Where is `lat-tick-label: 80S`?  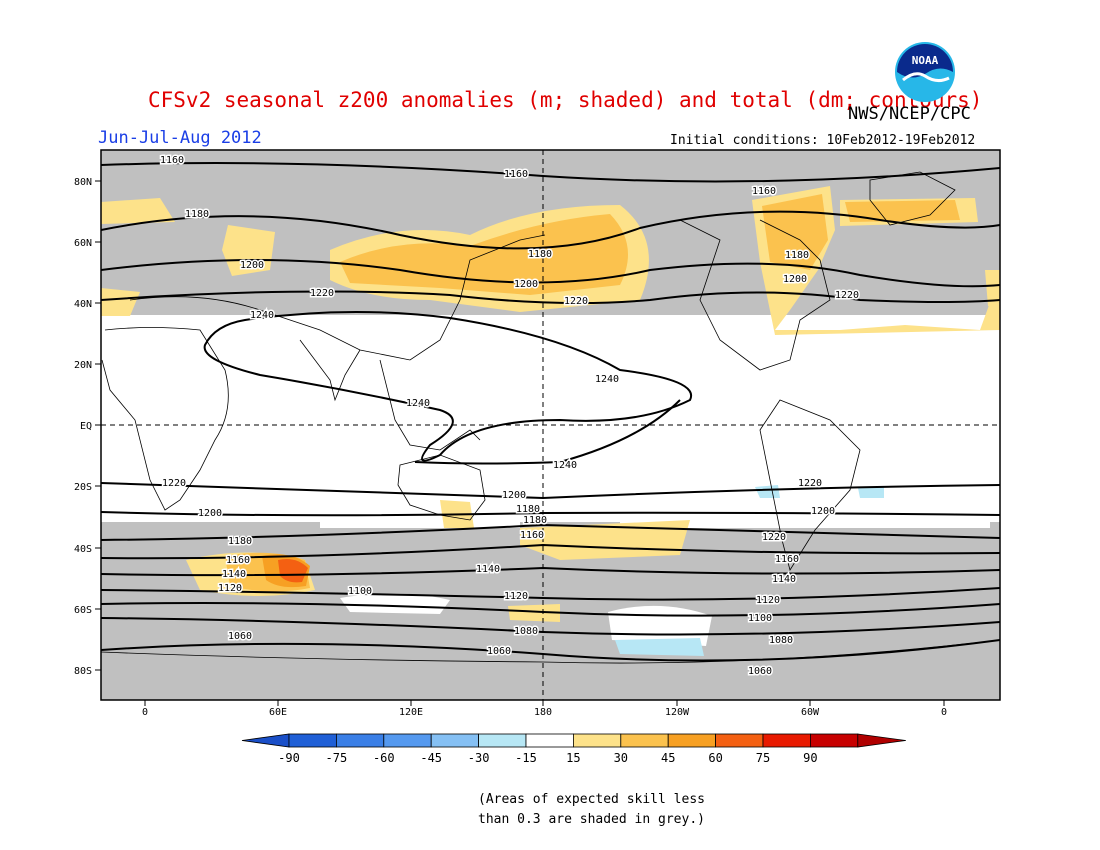
lat-tick-label: 80S is located at coordinates (83, 671).